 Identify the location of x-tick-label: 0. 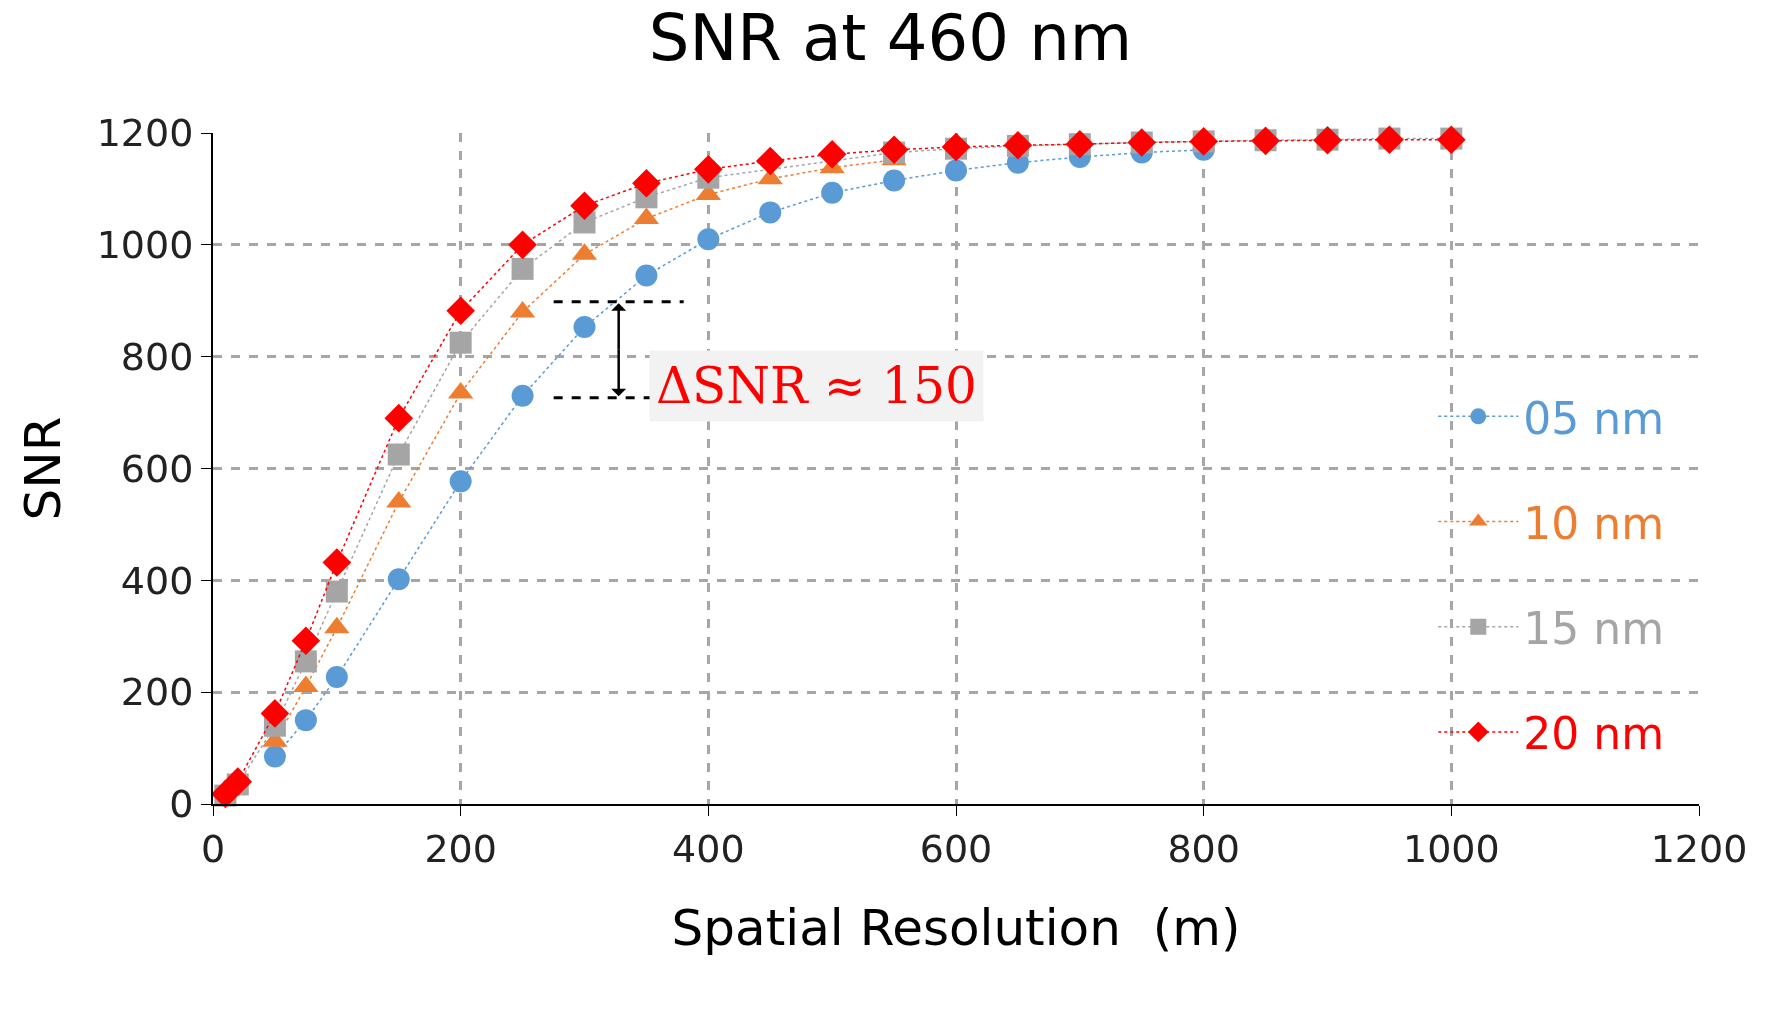
(213, 848).